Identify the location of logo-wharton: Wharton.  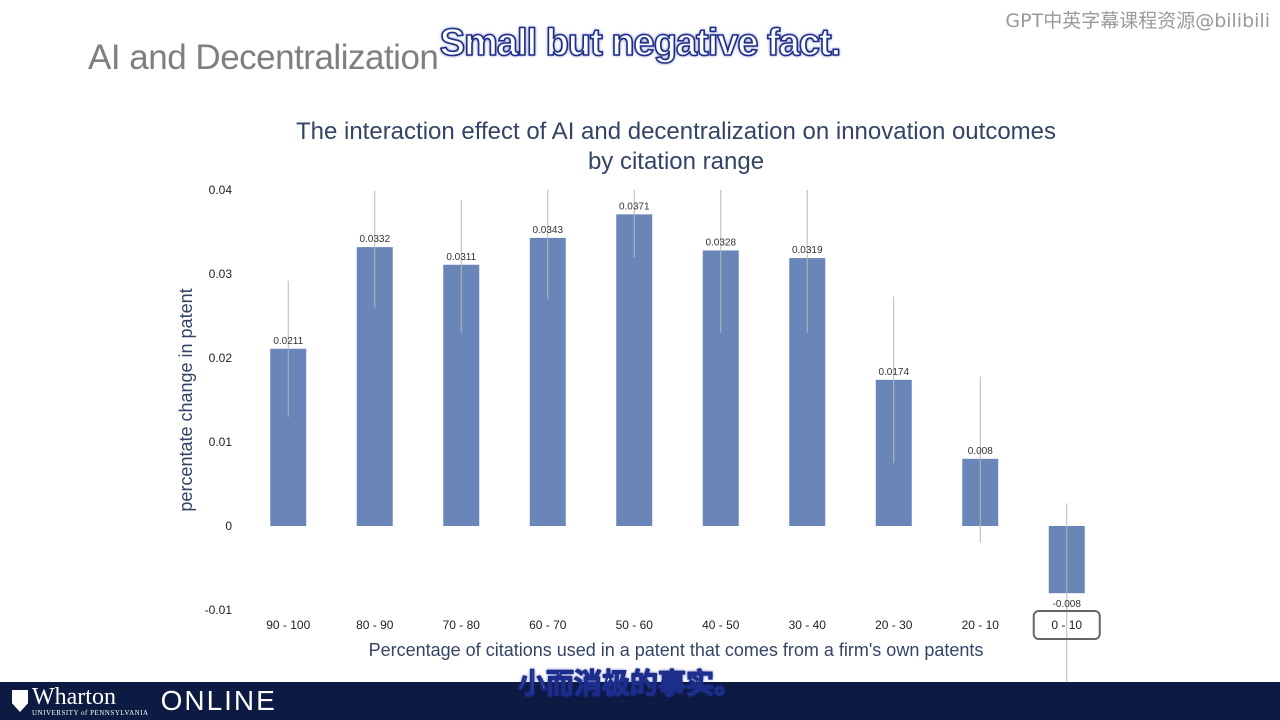
(74, 697).